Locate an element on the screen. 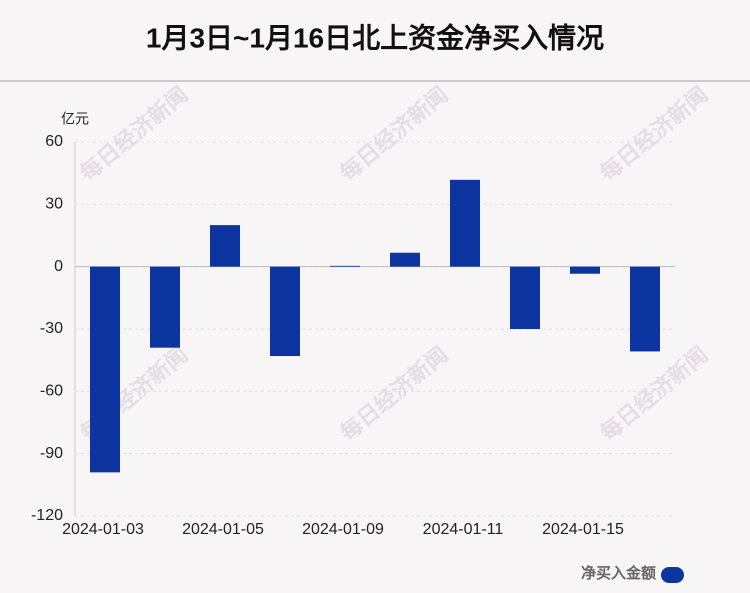  legend-swatch is located at coordinates (672, 575).